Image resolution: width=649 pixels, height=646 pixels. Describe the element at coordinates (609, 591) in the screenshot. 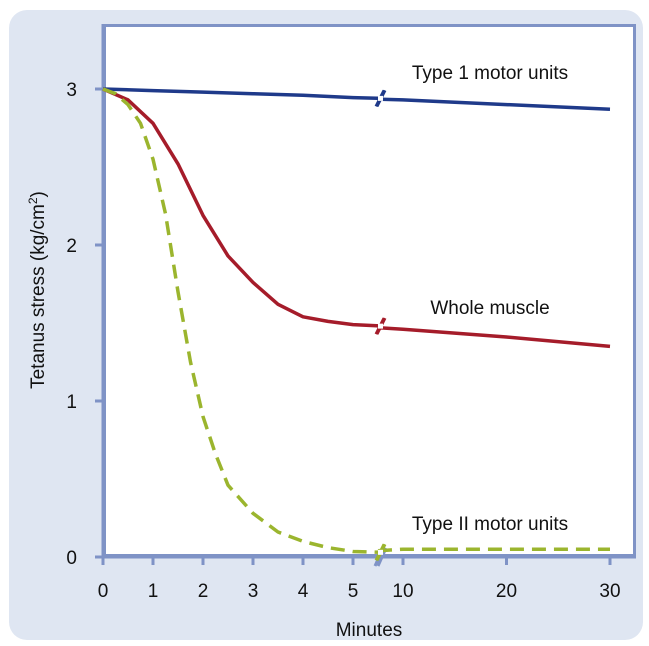

I see `x-tick-label: 30` at that location.